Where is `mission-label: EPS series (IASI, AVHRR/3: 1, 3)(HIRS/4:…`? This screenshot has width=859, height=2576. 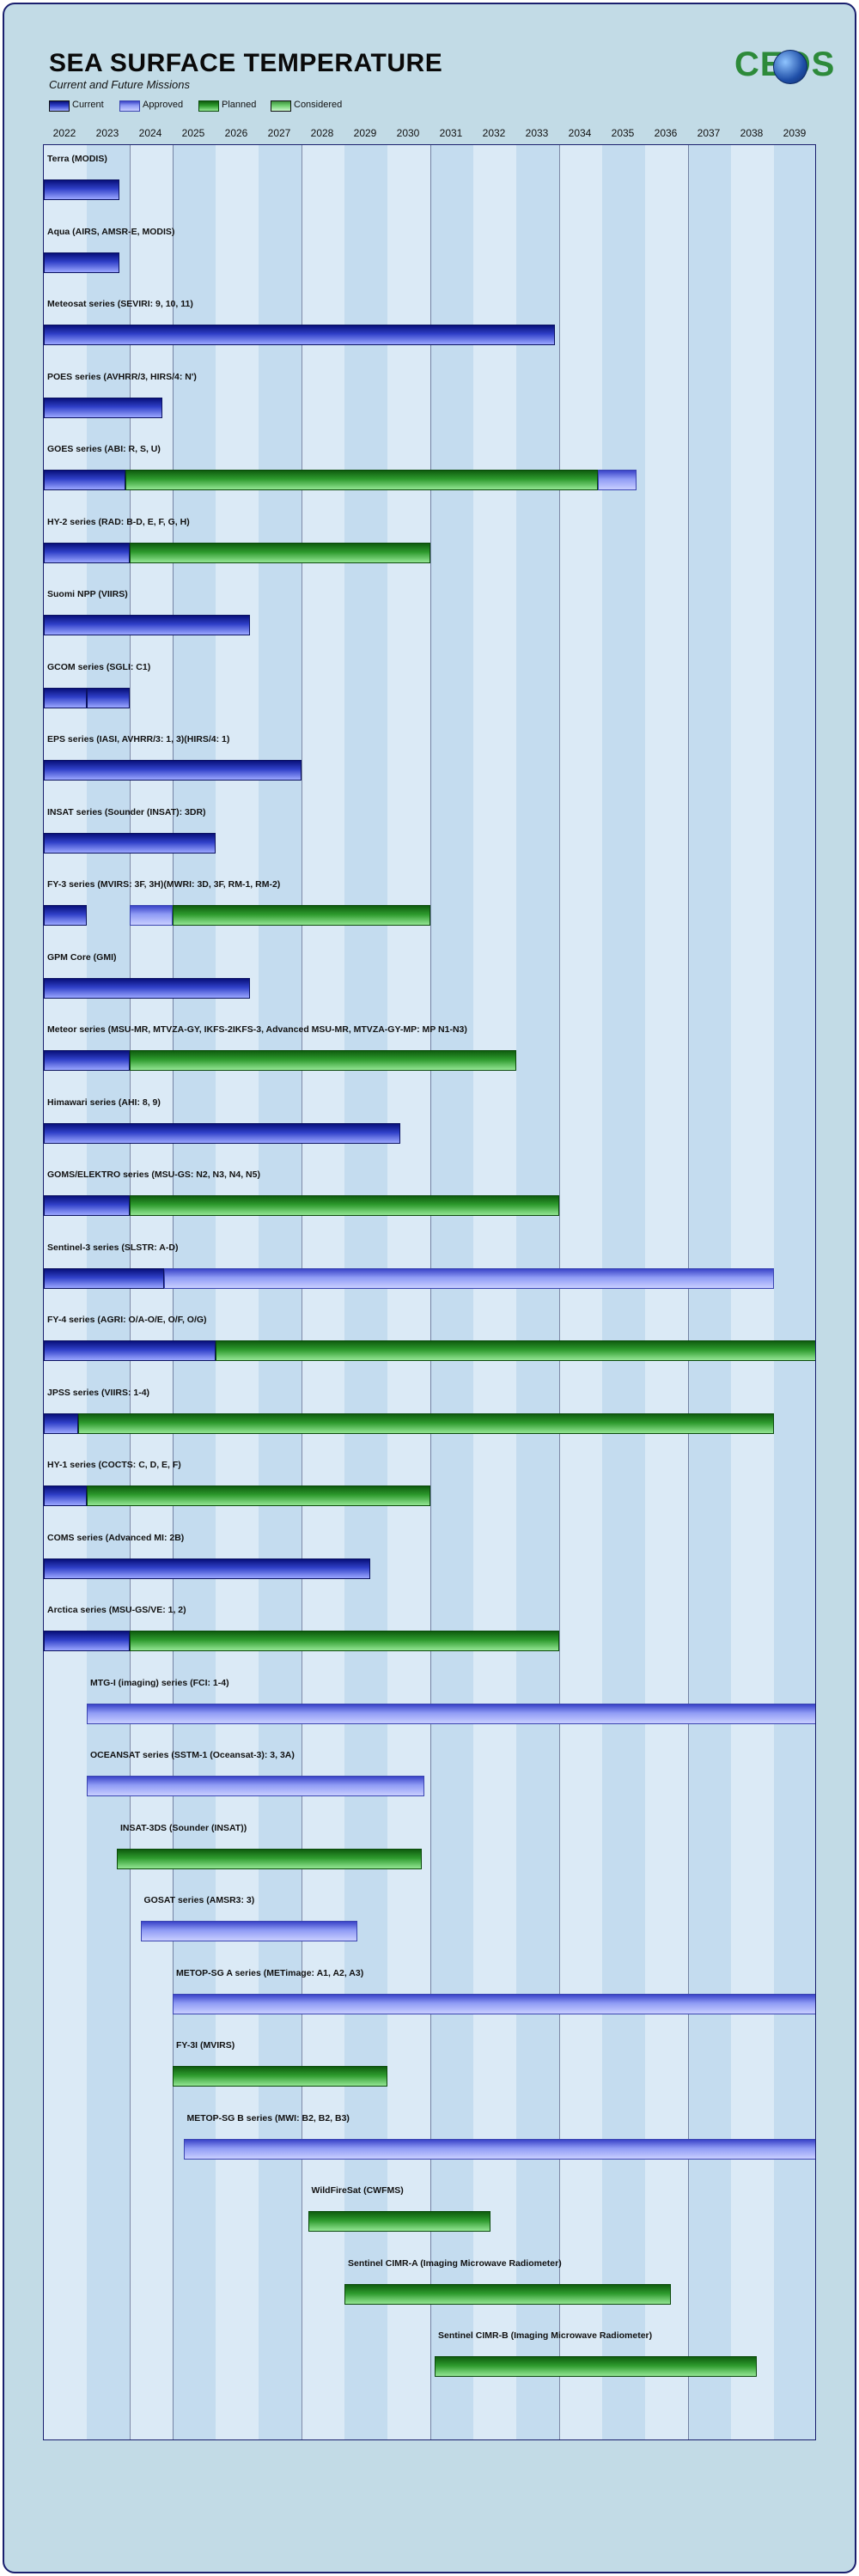 mission-label: EPS series (IASI, AVHRR/3: 1, 3)(HIRS/4:… is located at coordinates (139, 739).